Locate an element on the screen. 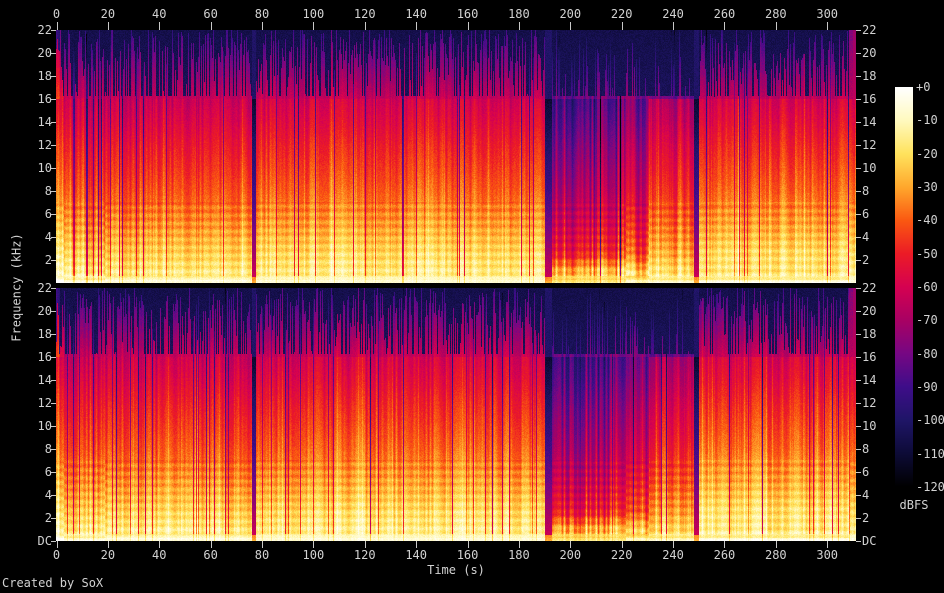 This screenshot has width=944, height=593. colorbar-tick-label: -110 is located at coordinates (930, 453).